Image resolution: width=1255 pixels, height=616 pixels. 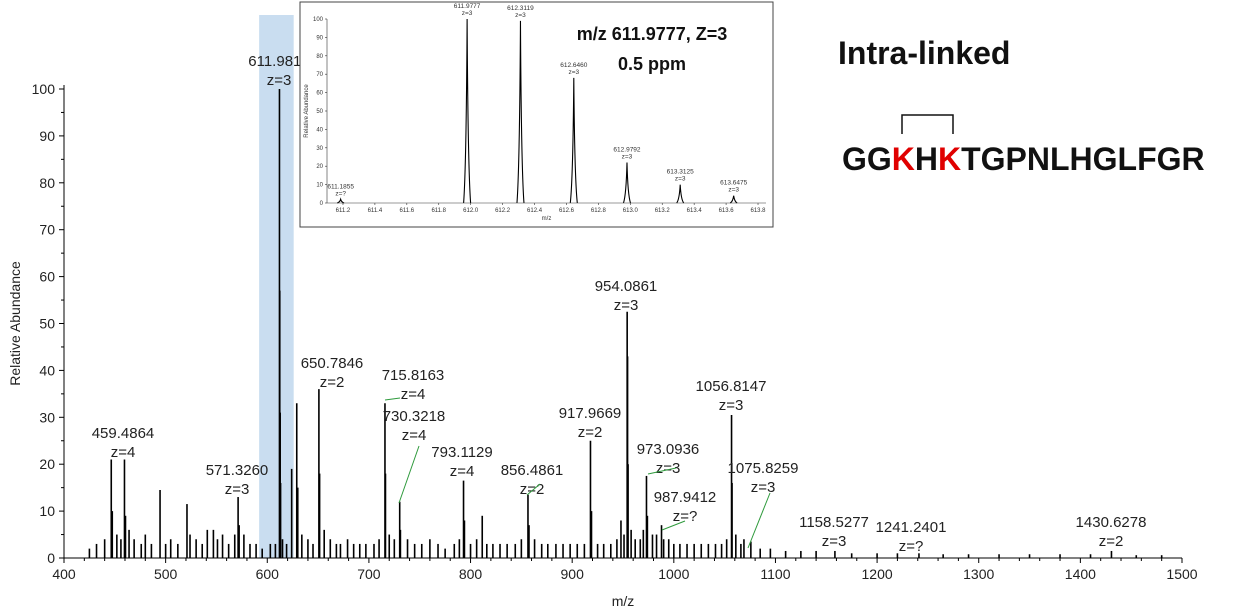 What do you see at coordinates (626, 286) in the screenshot?
I see `peak-mz-label: 954.0861` at bounding box center [626, 286].